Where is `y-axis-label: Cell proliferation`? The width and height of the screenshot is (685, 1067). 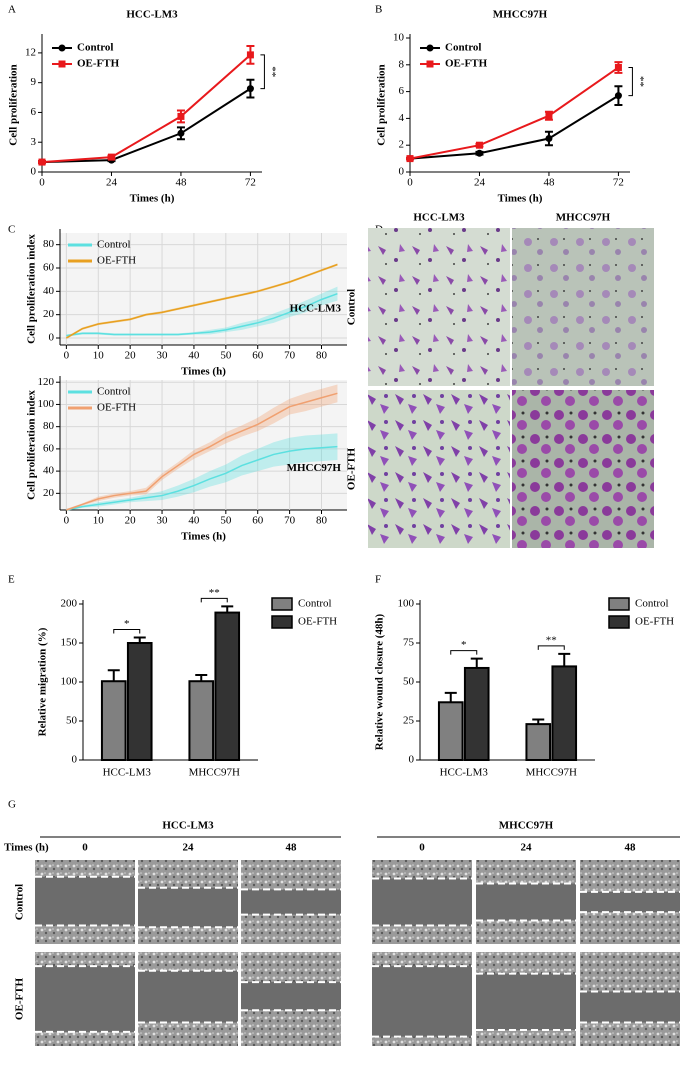 y-axis-label: Cell proliferation is located at coordinates (382, 104).